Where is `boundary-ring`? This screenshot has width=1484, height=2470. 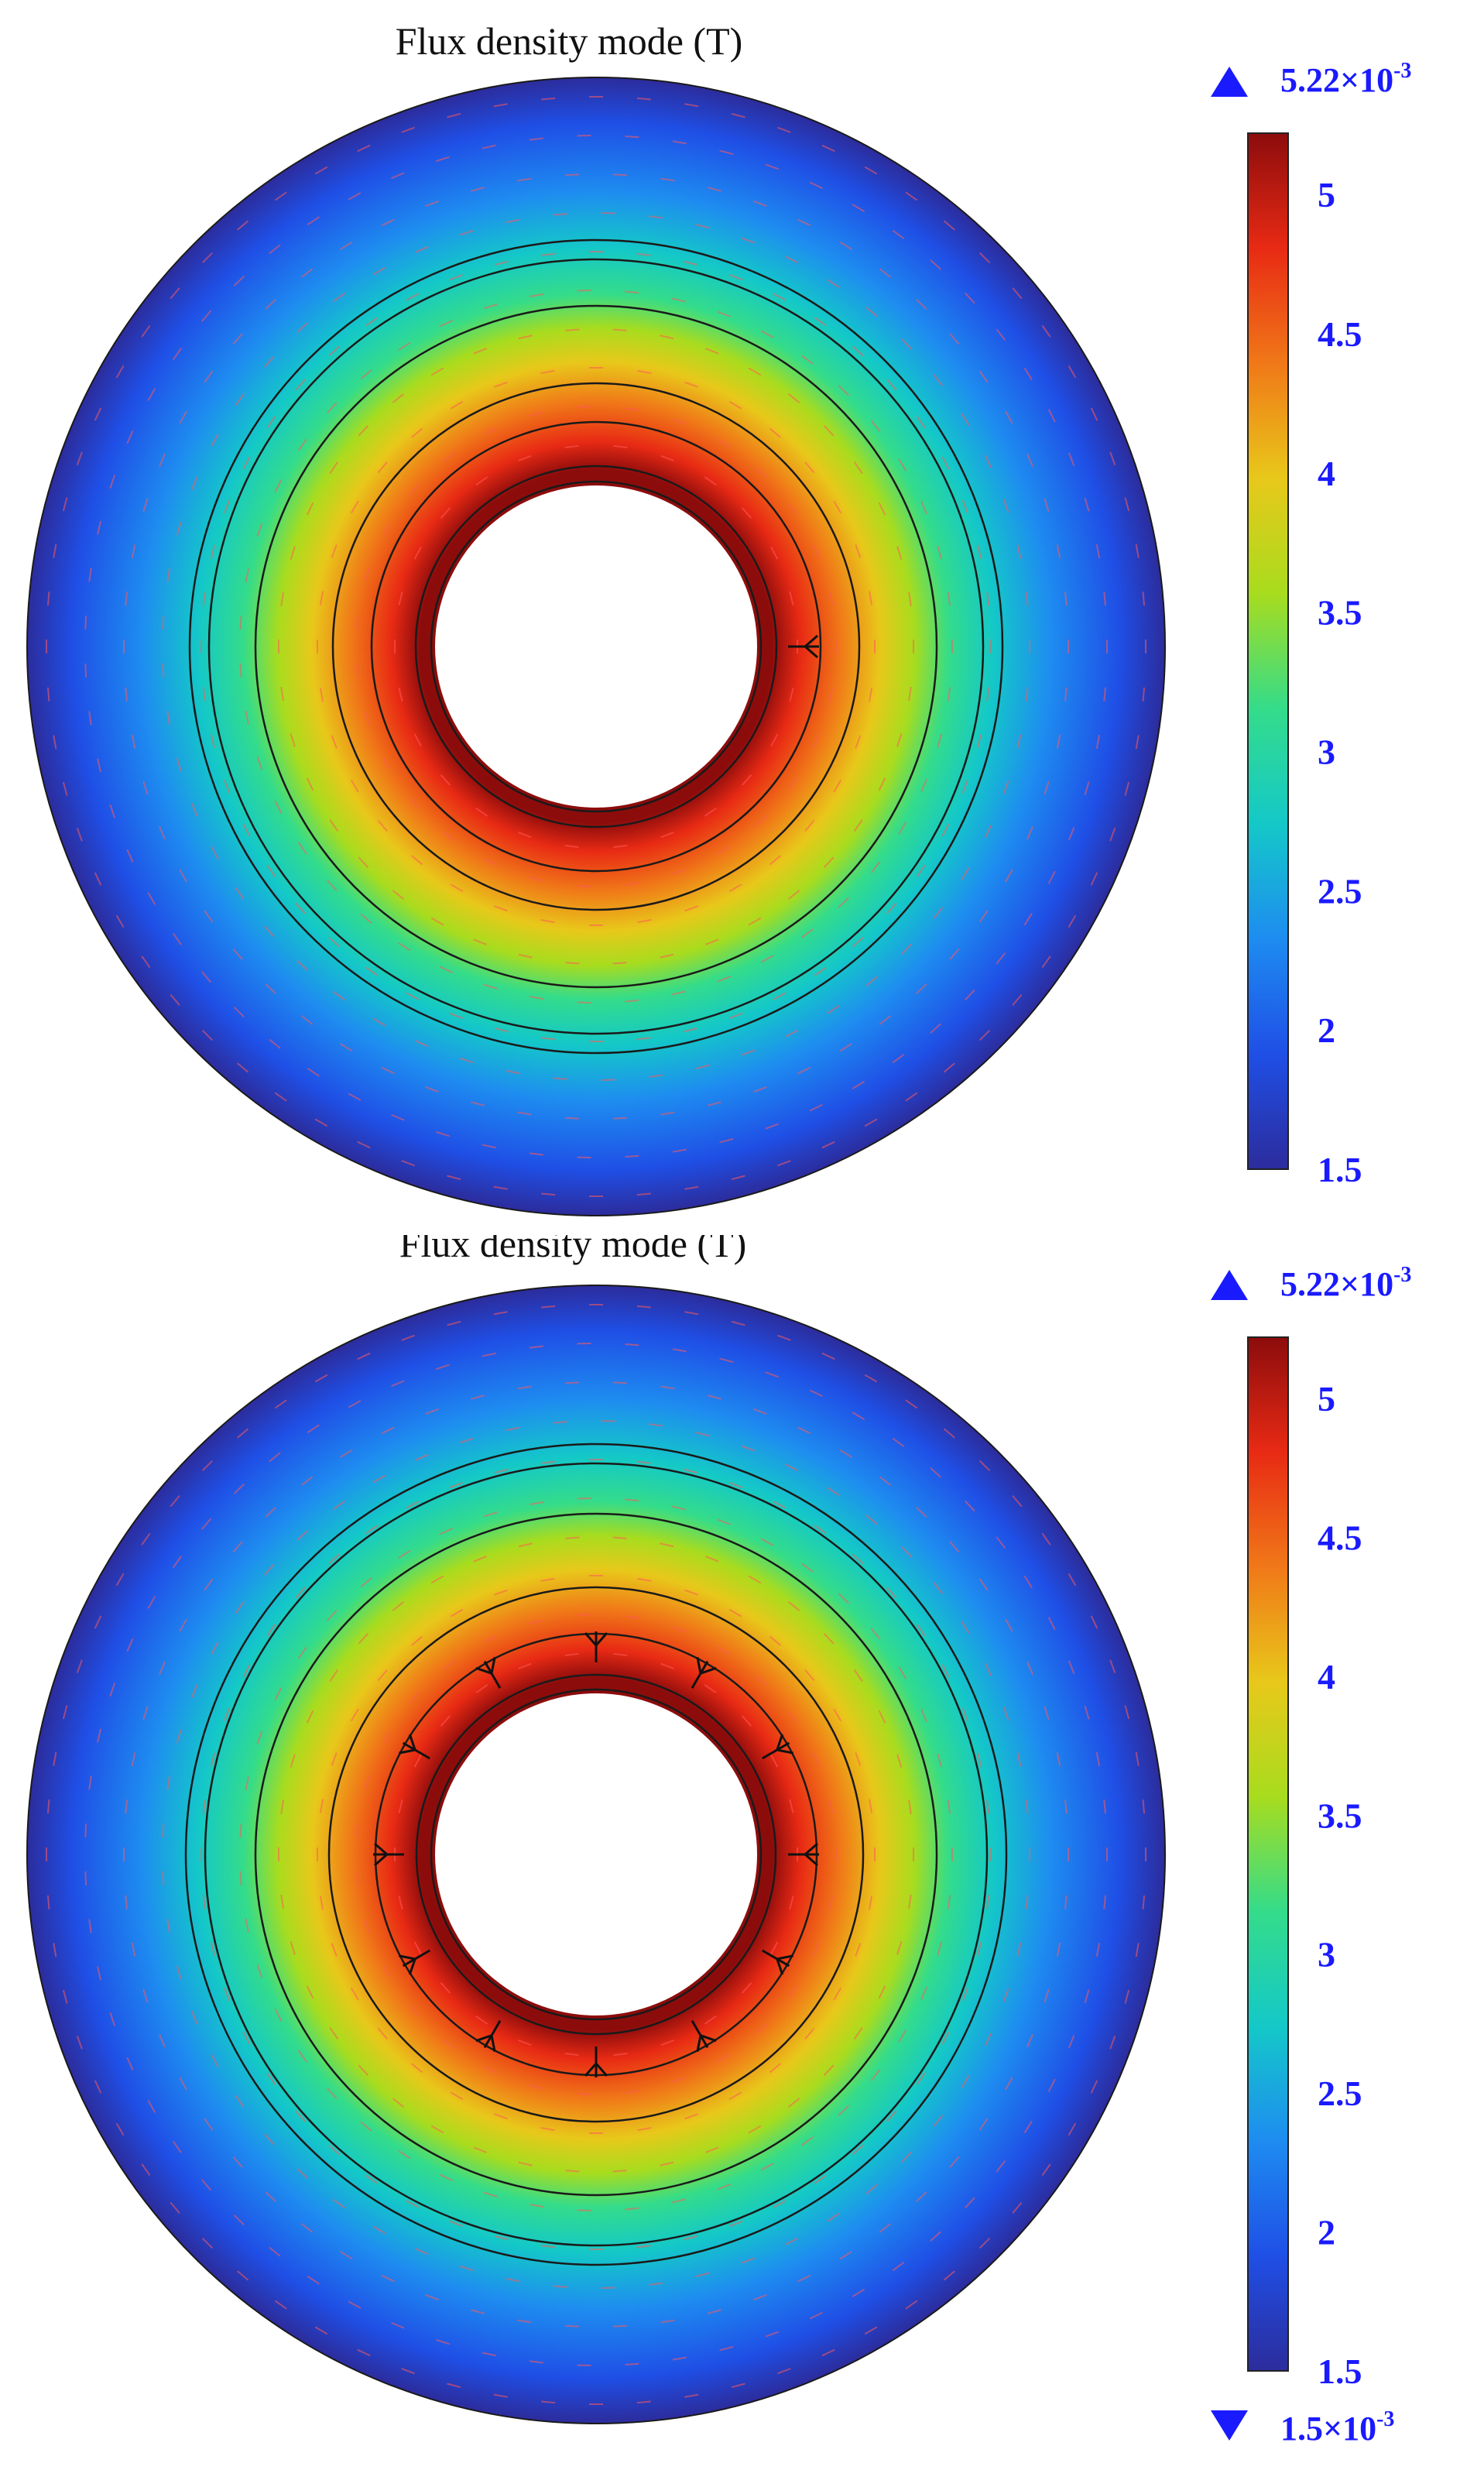
boundary-ring is located at coordinates (596, 647).